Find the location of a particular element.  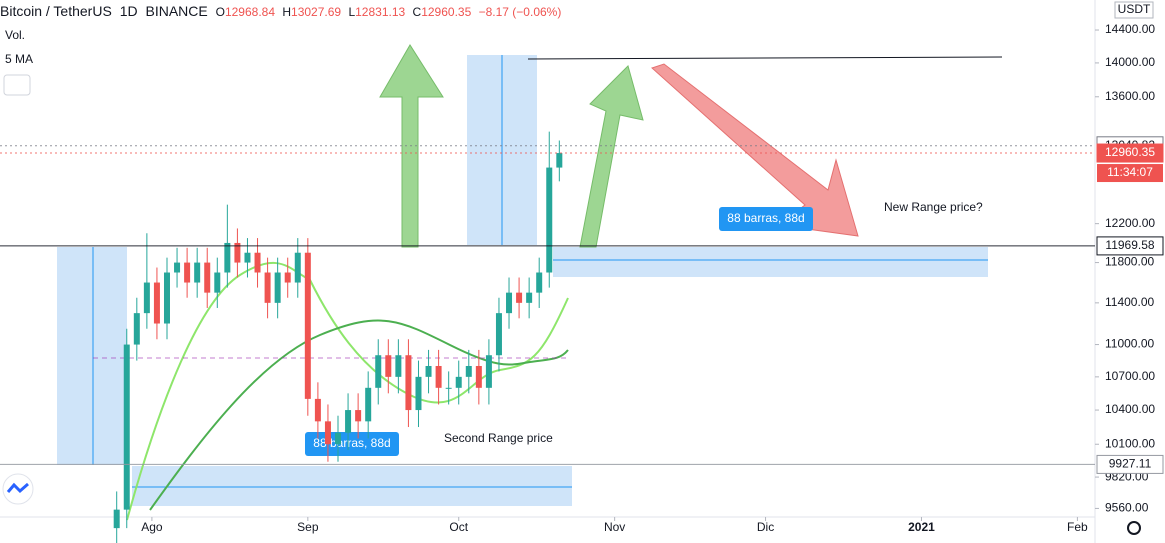

price-tag-label: 11969.58 is located at coordinates (1129, 245).